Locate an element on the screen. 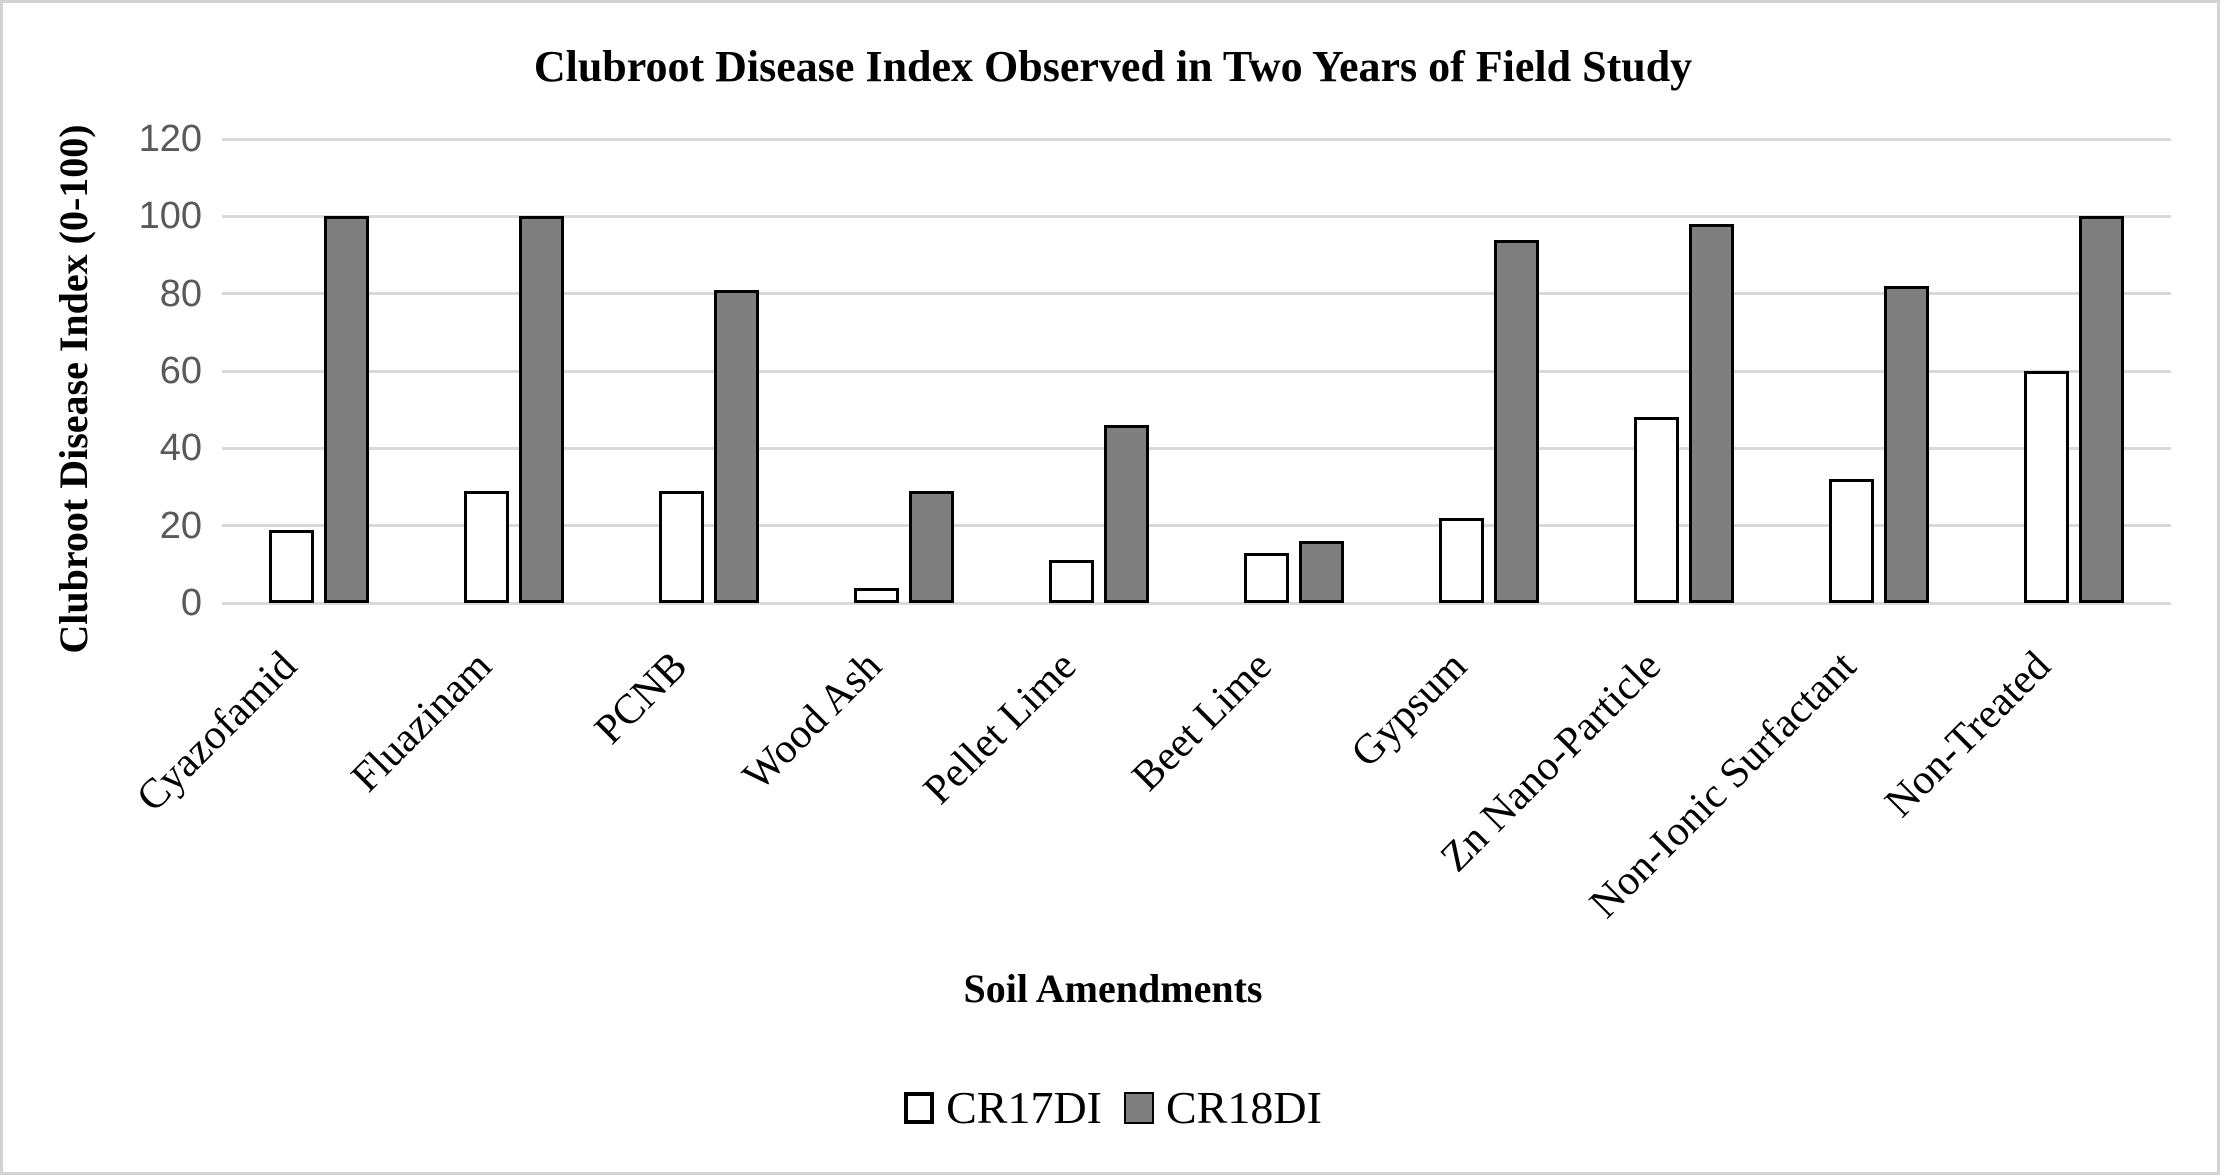 The height and width of the screenshot is (1175, 2220). legend: CR17DI CR18DI is located at coordinates (1110, 1107).